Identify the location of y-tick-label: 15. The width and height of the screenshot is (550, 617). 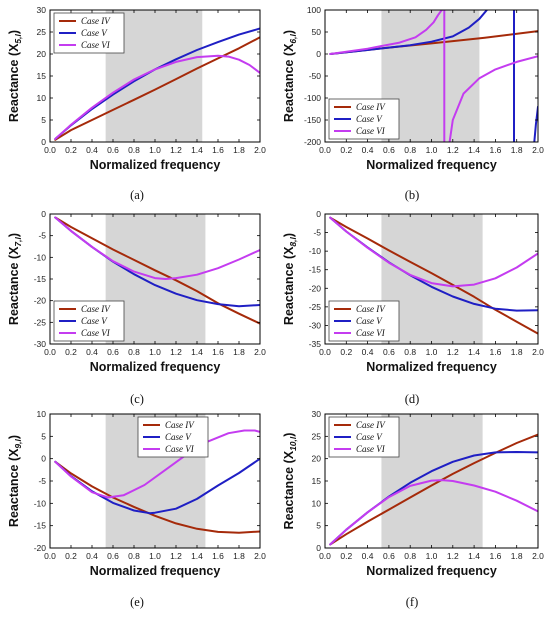
(42, 76).